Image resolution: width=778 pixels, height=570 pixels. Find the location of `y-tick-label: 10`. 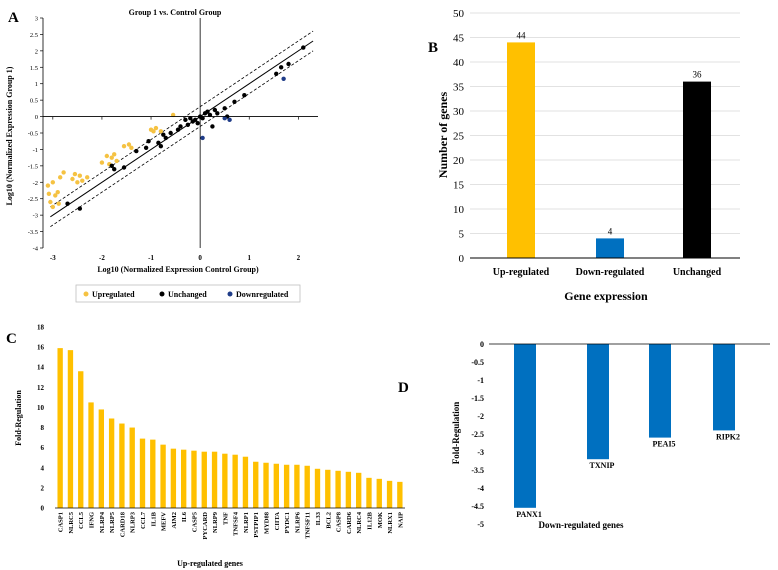

y-tick-label: 10 is located at coordinates (459, 210).